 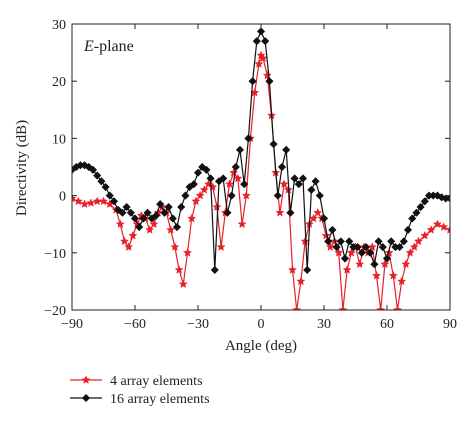 What do you see at coordinates (86, 379) in the screenshot?
I see `legend-marker` at bounding box center [86, 379].